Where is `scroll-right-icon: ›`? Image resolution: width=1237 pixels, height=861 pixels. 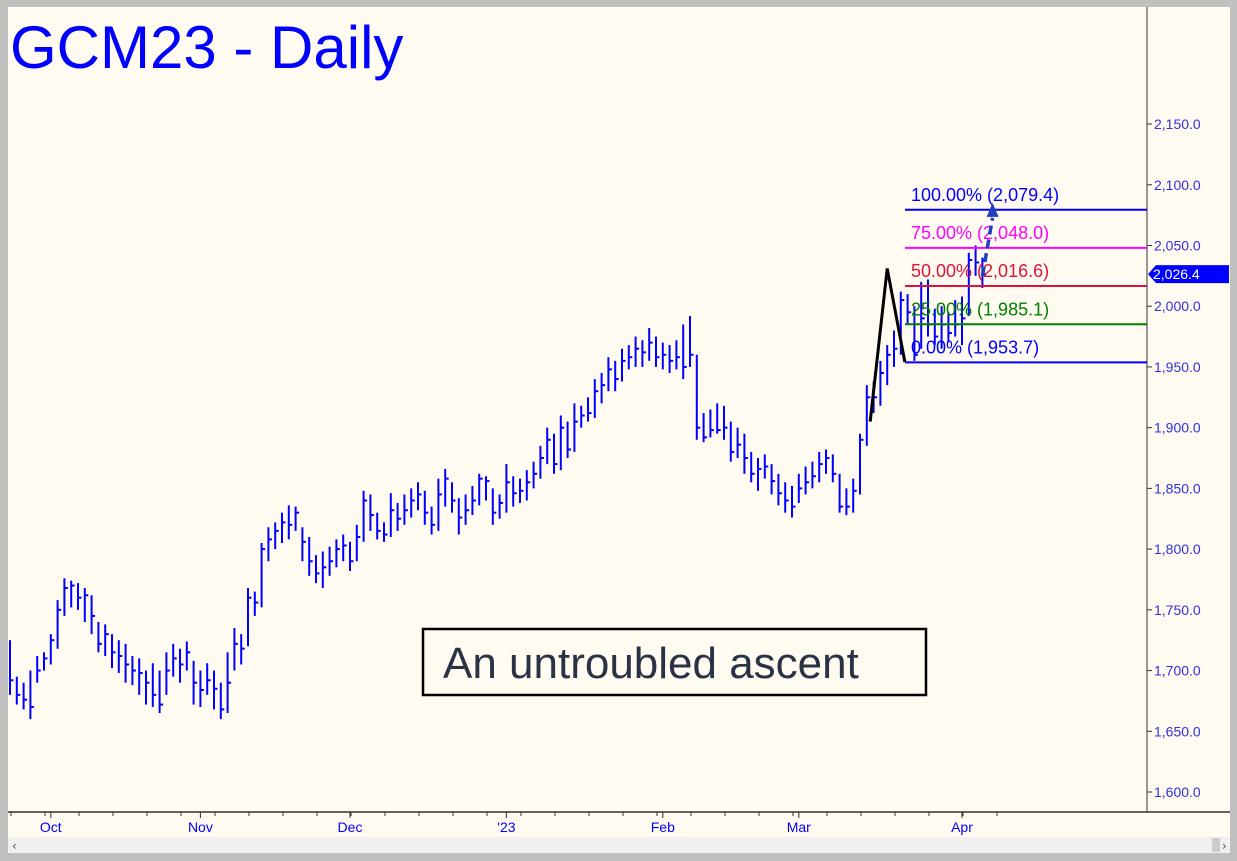 scroll-right-icon: › is located at coordinates (1224, 846).